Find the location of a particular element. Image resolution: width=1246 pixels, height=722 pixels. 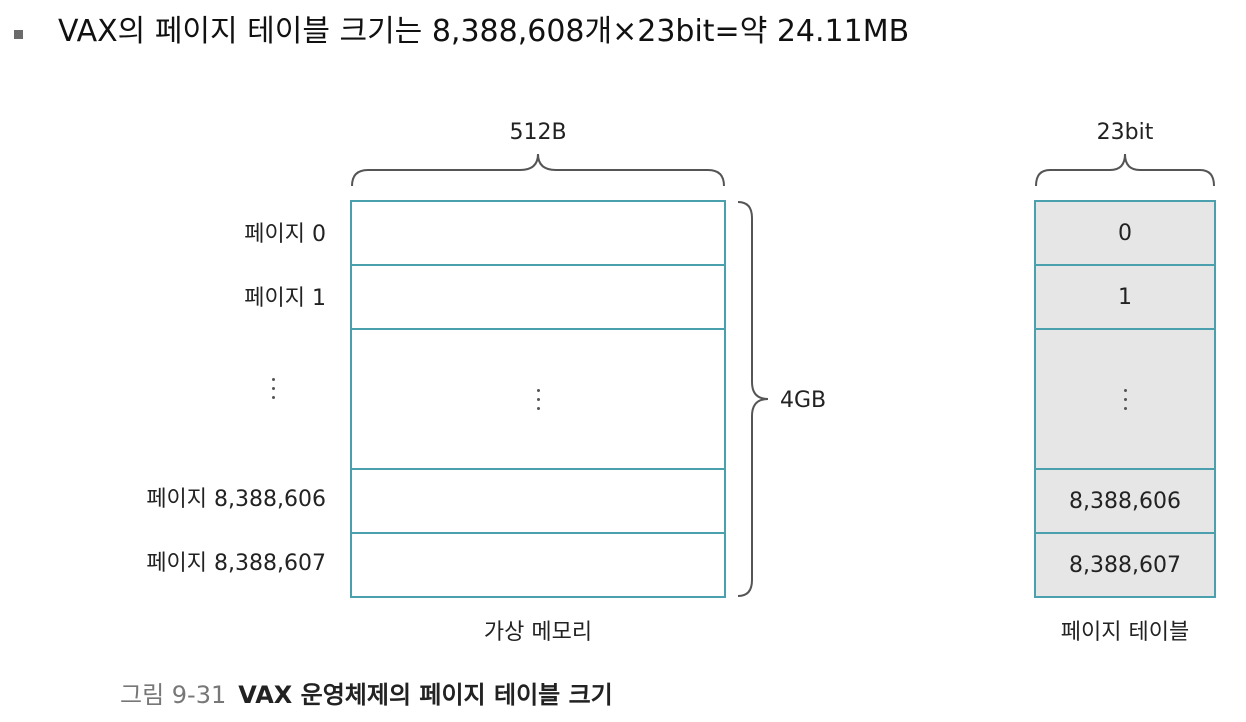

vm-size-brace-icon is located at coordinates (753, 399).